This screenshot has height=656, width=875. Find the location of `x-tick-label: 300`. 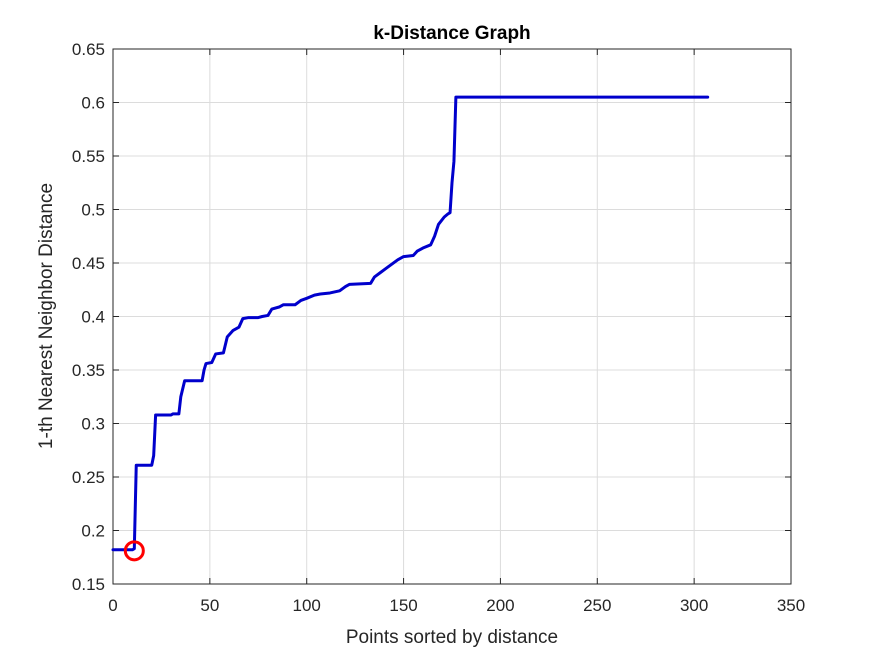

x-tick-label: 300 is located at coordinates (694, 605).